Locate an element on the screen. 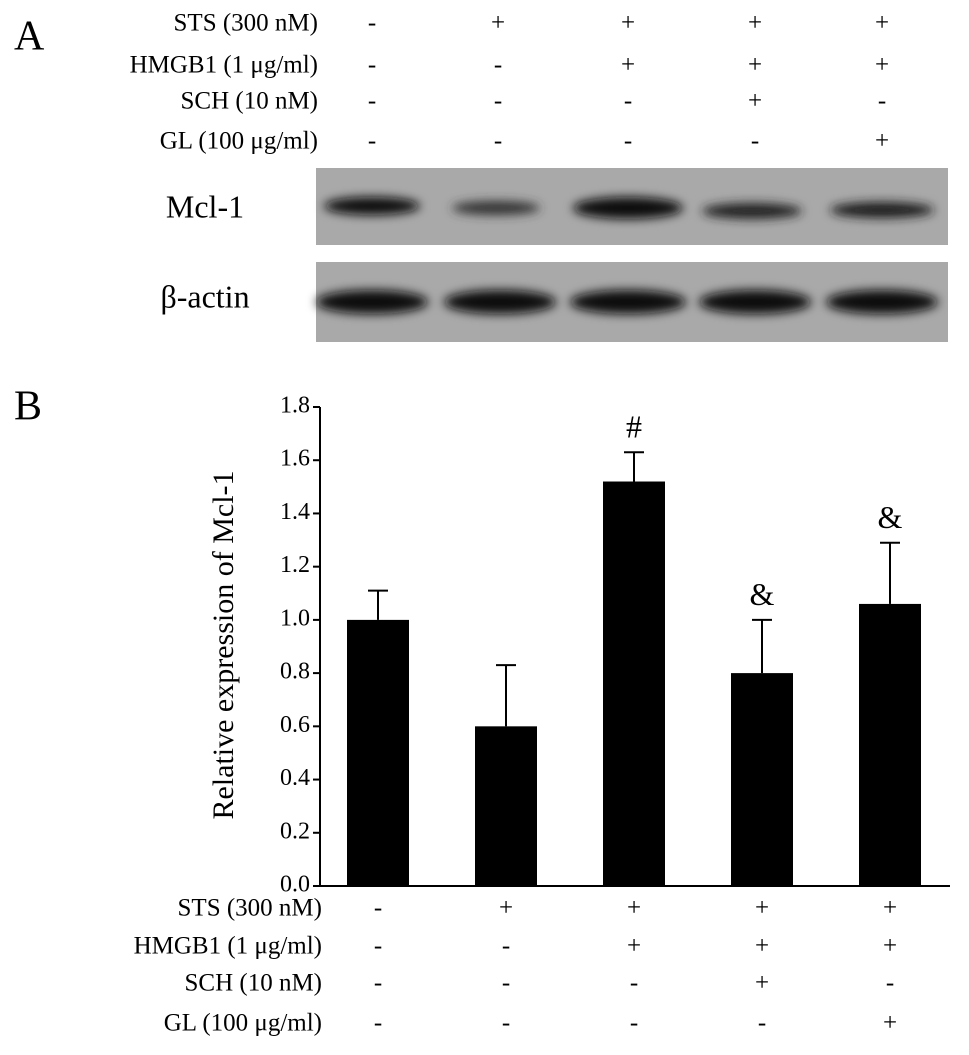  y-tick-label: 0.2 is located at coordinates (295, 831).